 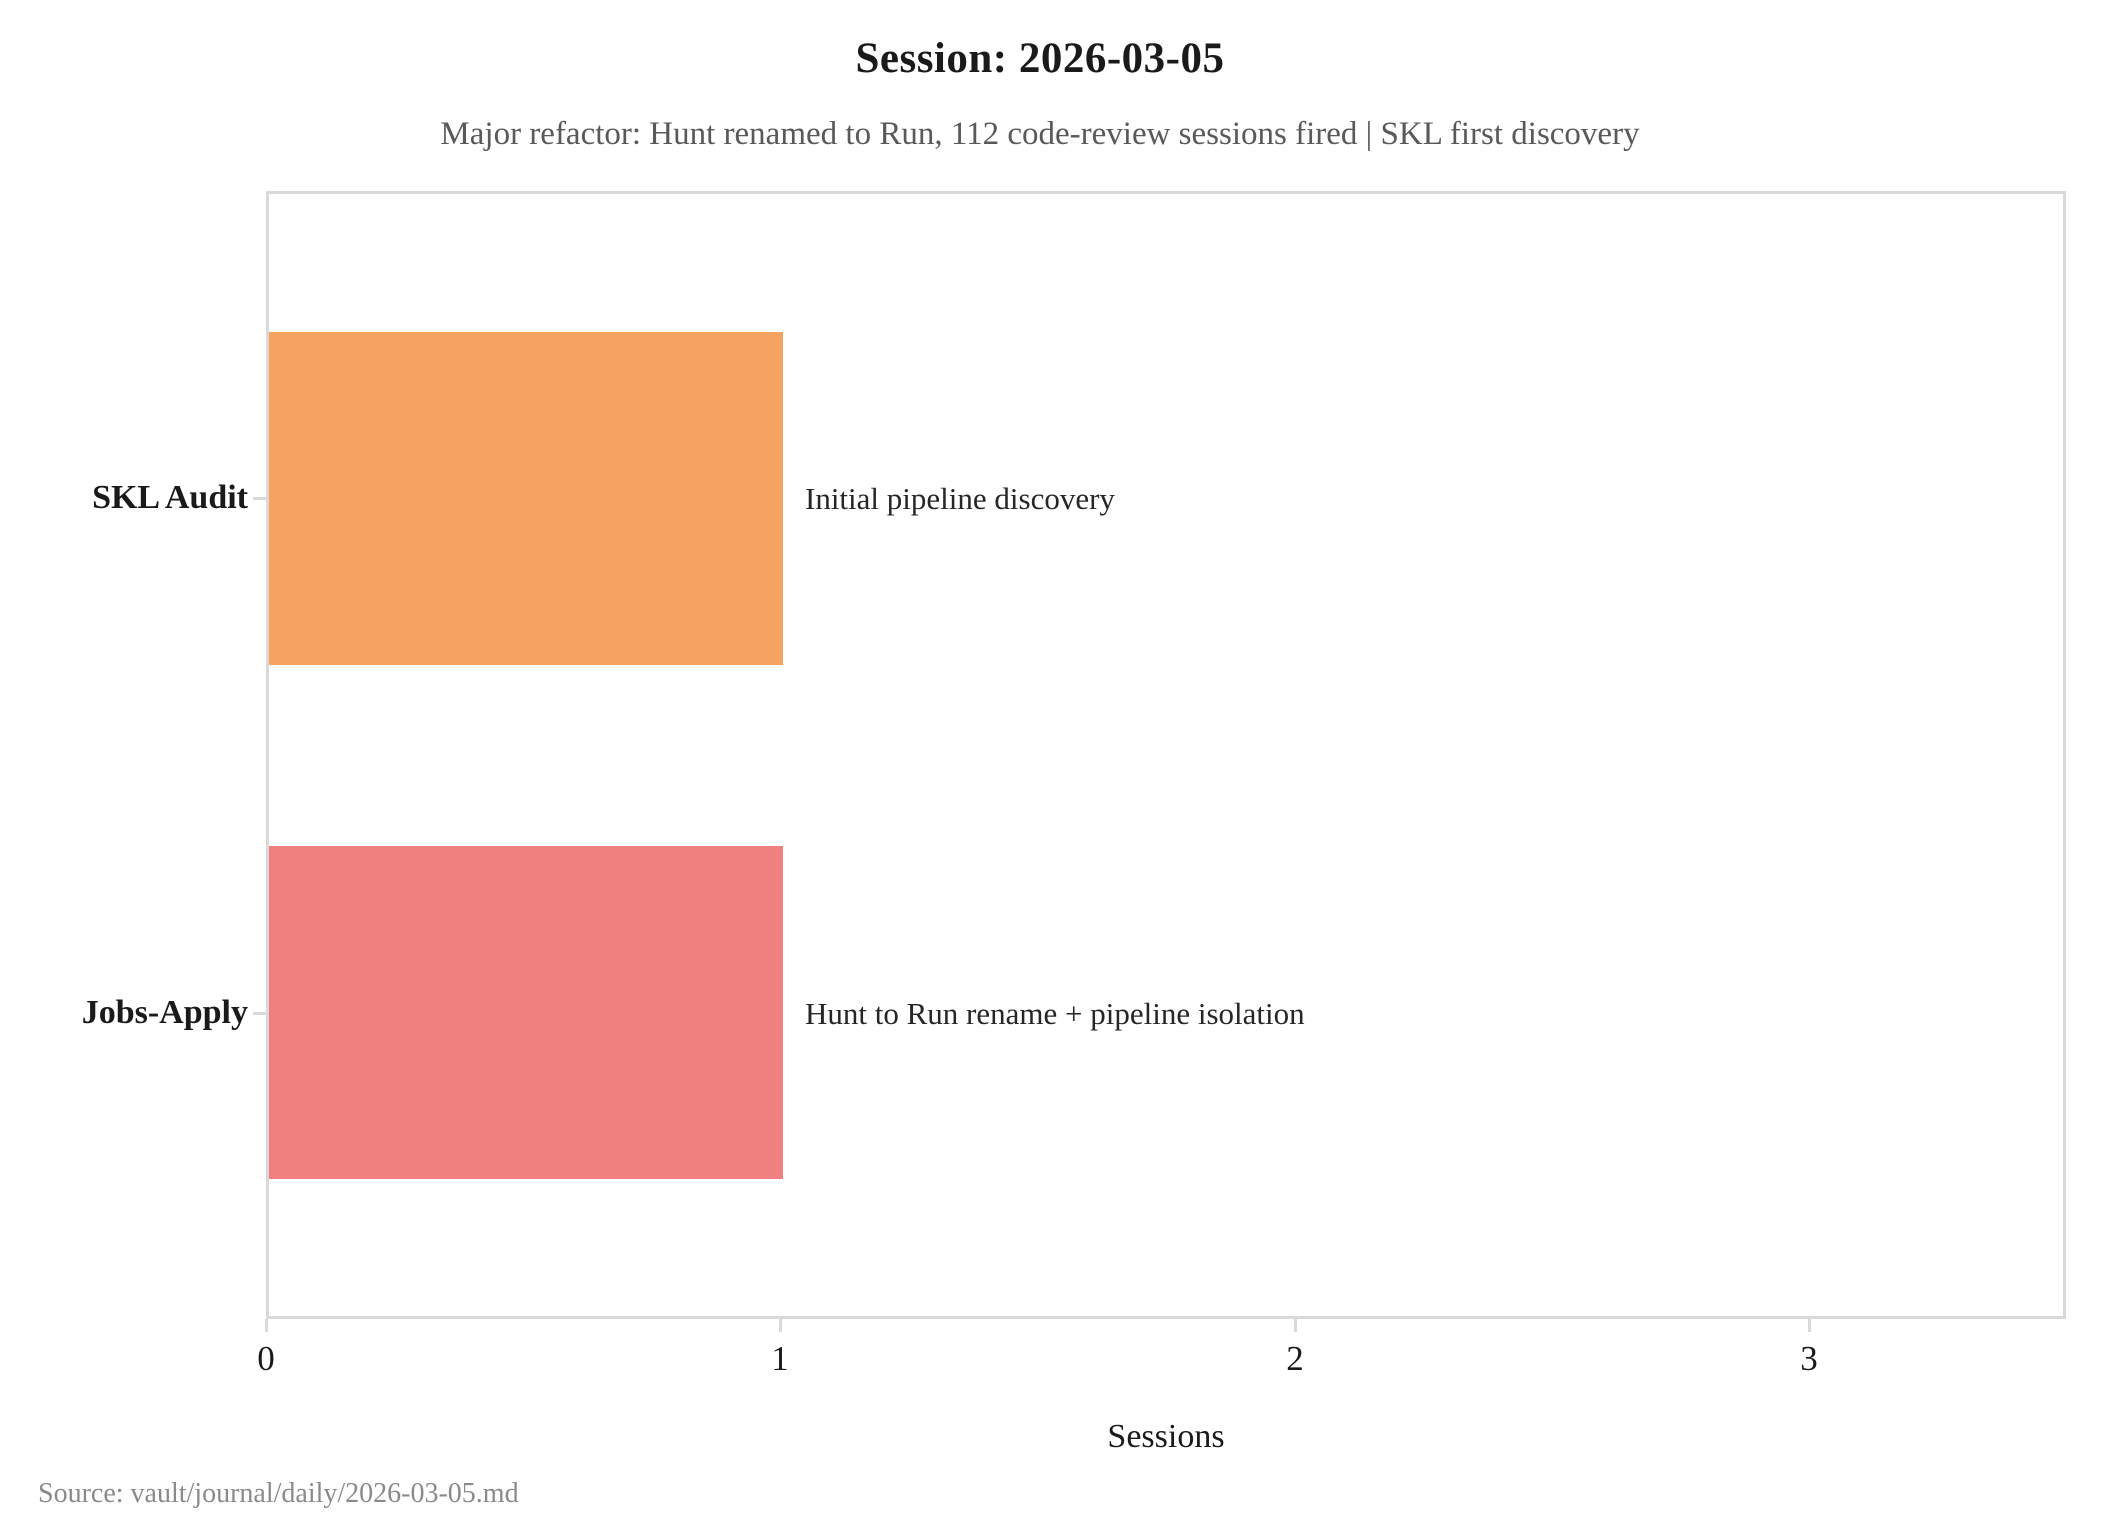 What do you see at coordinates (526, 498) in the screenshot?
I see `bar-skl-audit` at bounding box center [526, 498].